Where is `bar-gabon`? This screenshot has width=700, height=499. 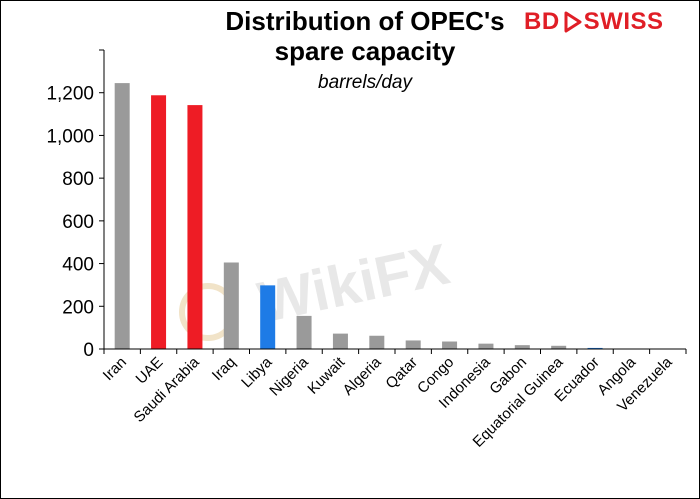
bar-gabon is located at coordinates (522, 347).